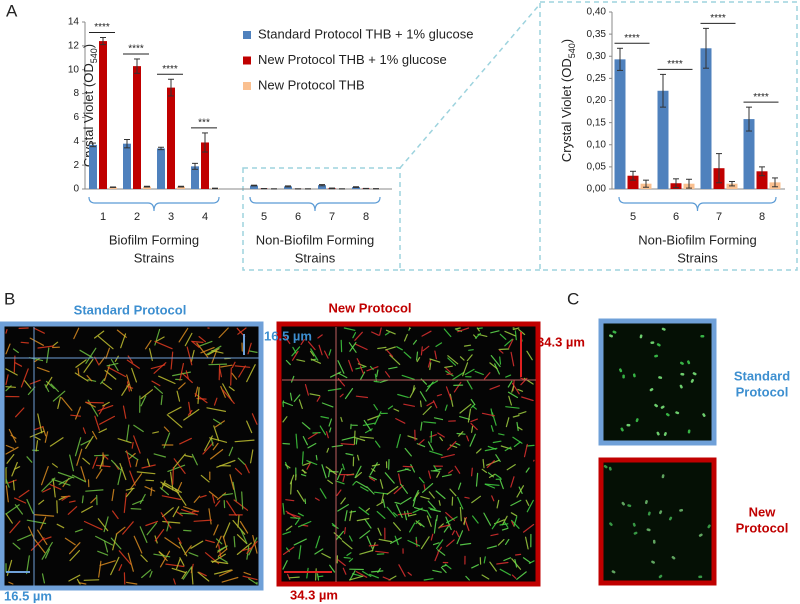  Describe the element at coordinates (761, 97) in the screenshot. I see `significance-label: ****` at that location.